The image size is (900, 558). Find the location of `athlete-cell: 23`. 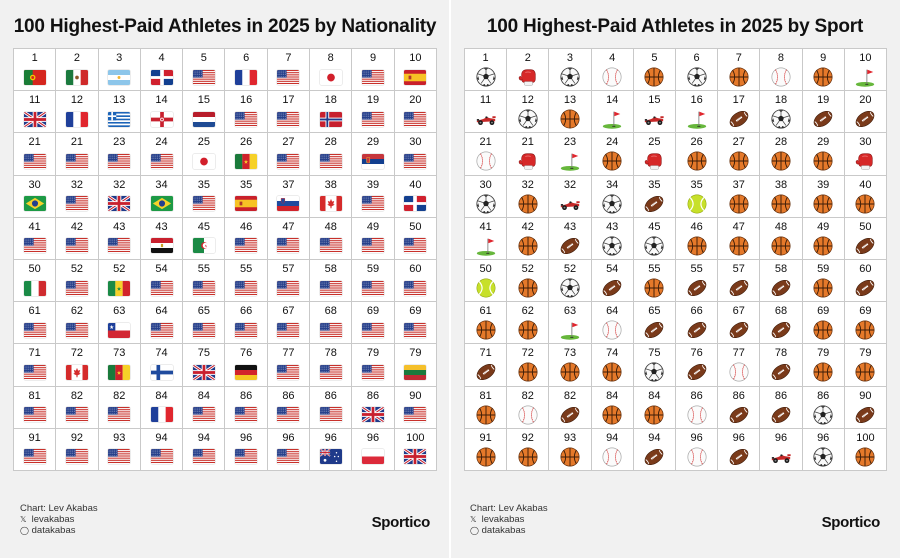

athlete-cell: 23 is located at coordinates (570, 154).